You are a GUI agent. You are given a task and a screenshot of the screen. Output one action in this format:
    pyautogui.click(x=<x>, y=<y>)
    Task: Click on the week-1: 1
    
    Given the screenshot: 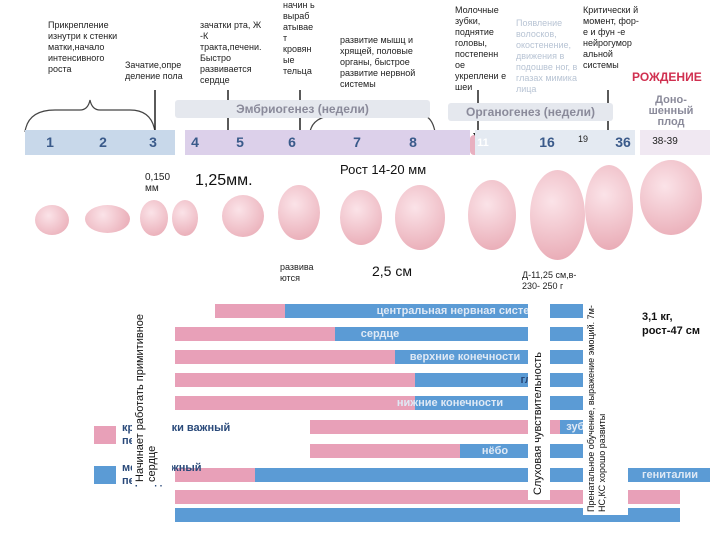 What is the action you would take?
    pyautogui.click(x=50, y=142)
    